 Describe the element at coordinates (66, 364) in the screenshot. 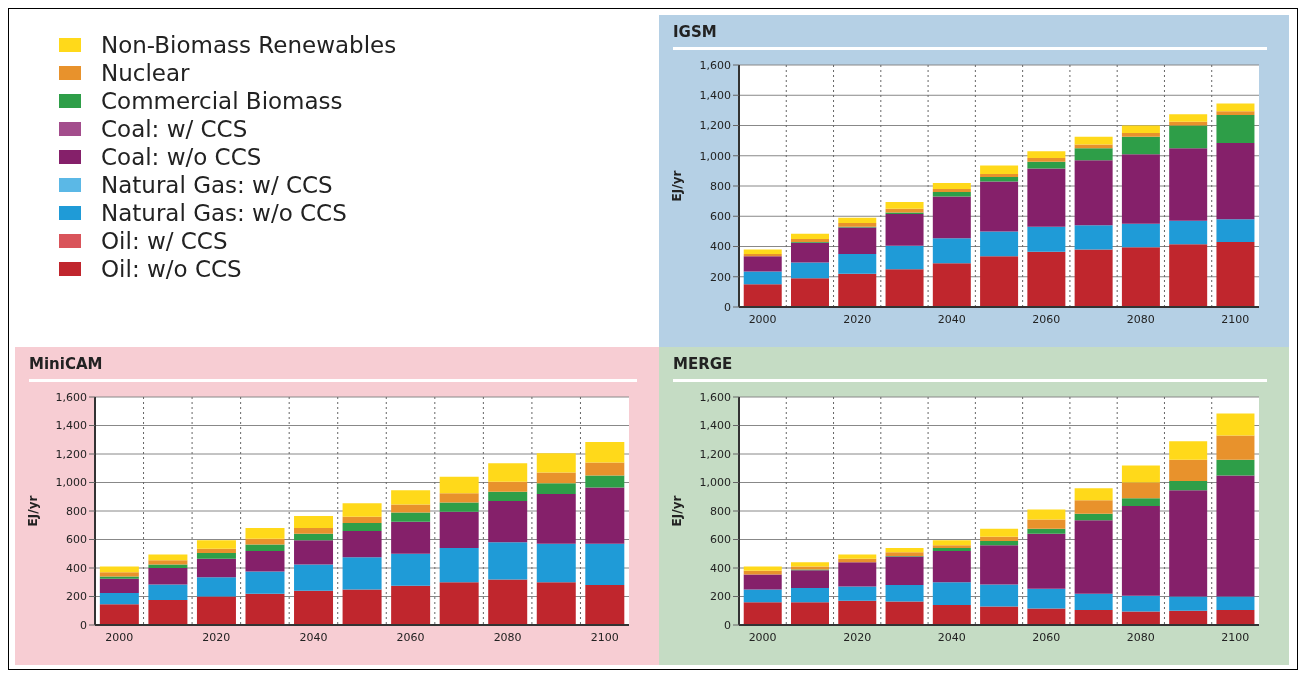

I see `chart-title: MiniCAM` at that location.